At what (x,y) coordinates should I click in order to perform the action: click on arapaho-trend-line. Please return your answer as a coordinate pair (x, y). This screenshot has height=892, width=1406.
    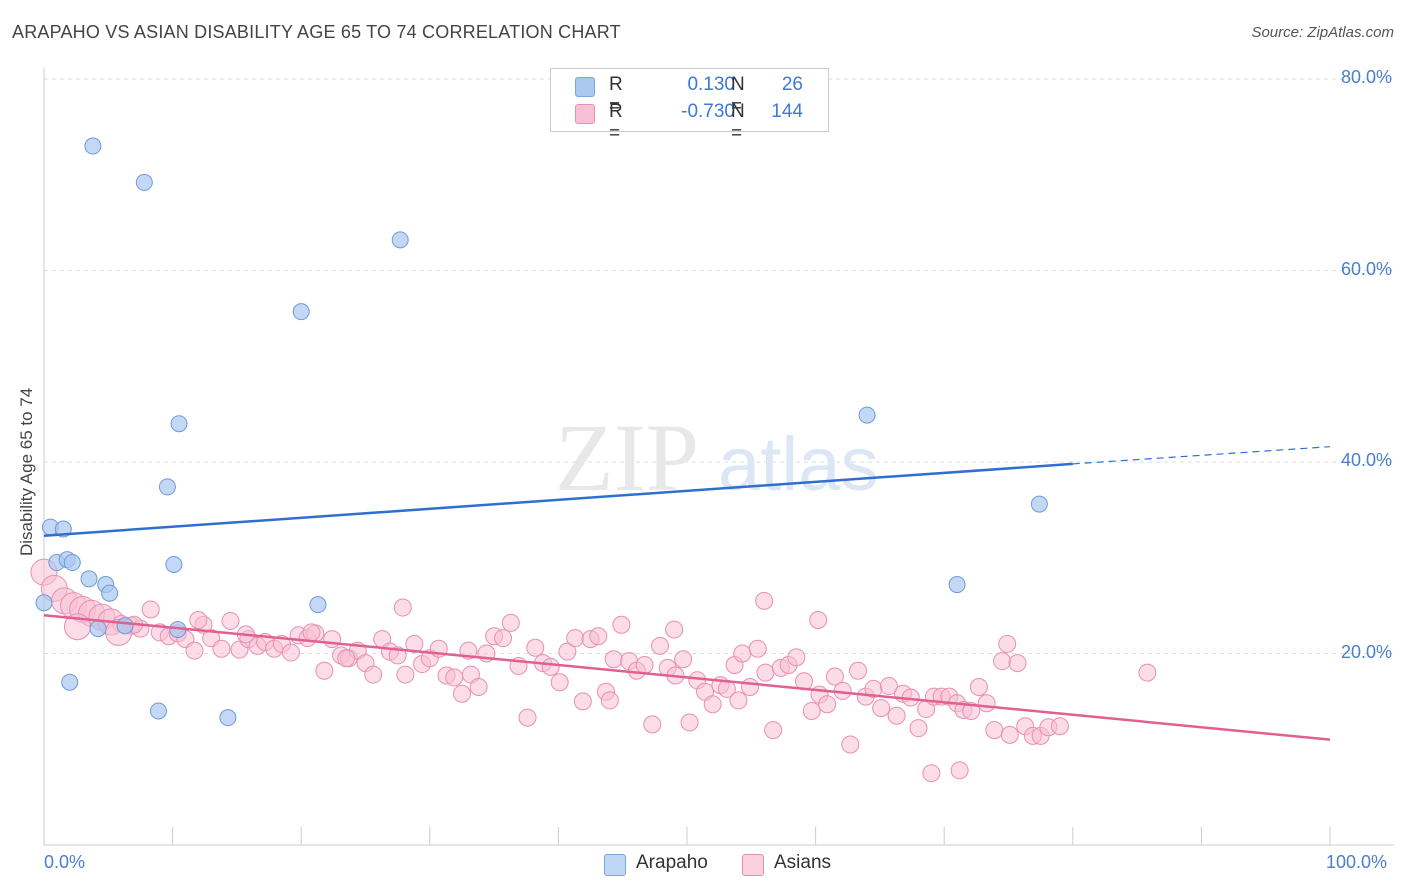
    Looking at the image, I should click on (558, 499).